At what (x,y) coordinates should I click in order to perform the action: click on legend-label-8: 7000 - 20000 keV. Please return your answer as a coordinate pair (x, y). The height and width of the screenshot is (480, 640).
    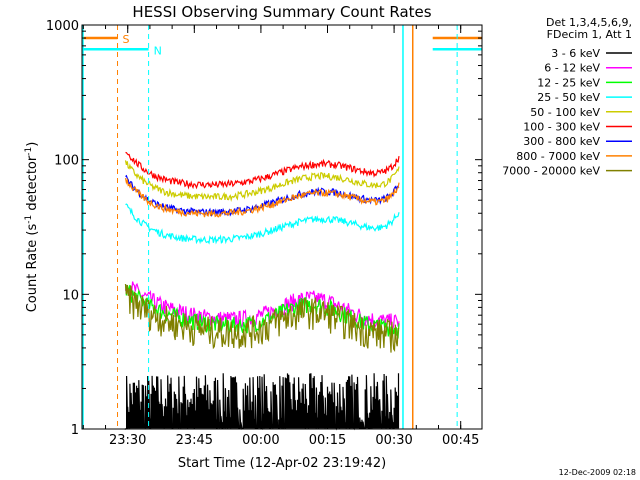
    Looking at the image, I should click on (551, 171).